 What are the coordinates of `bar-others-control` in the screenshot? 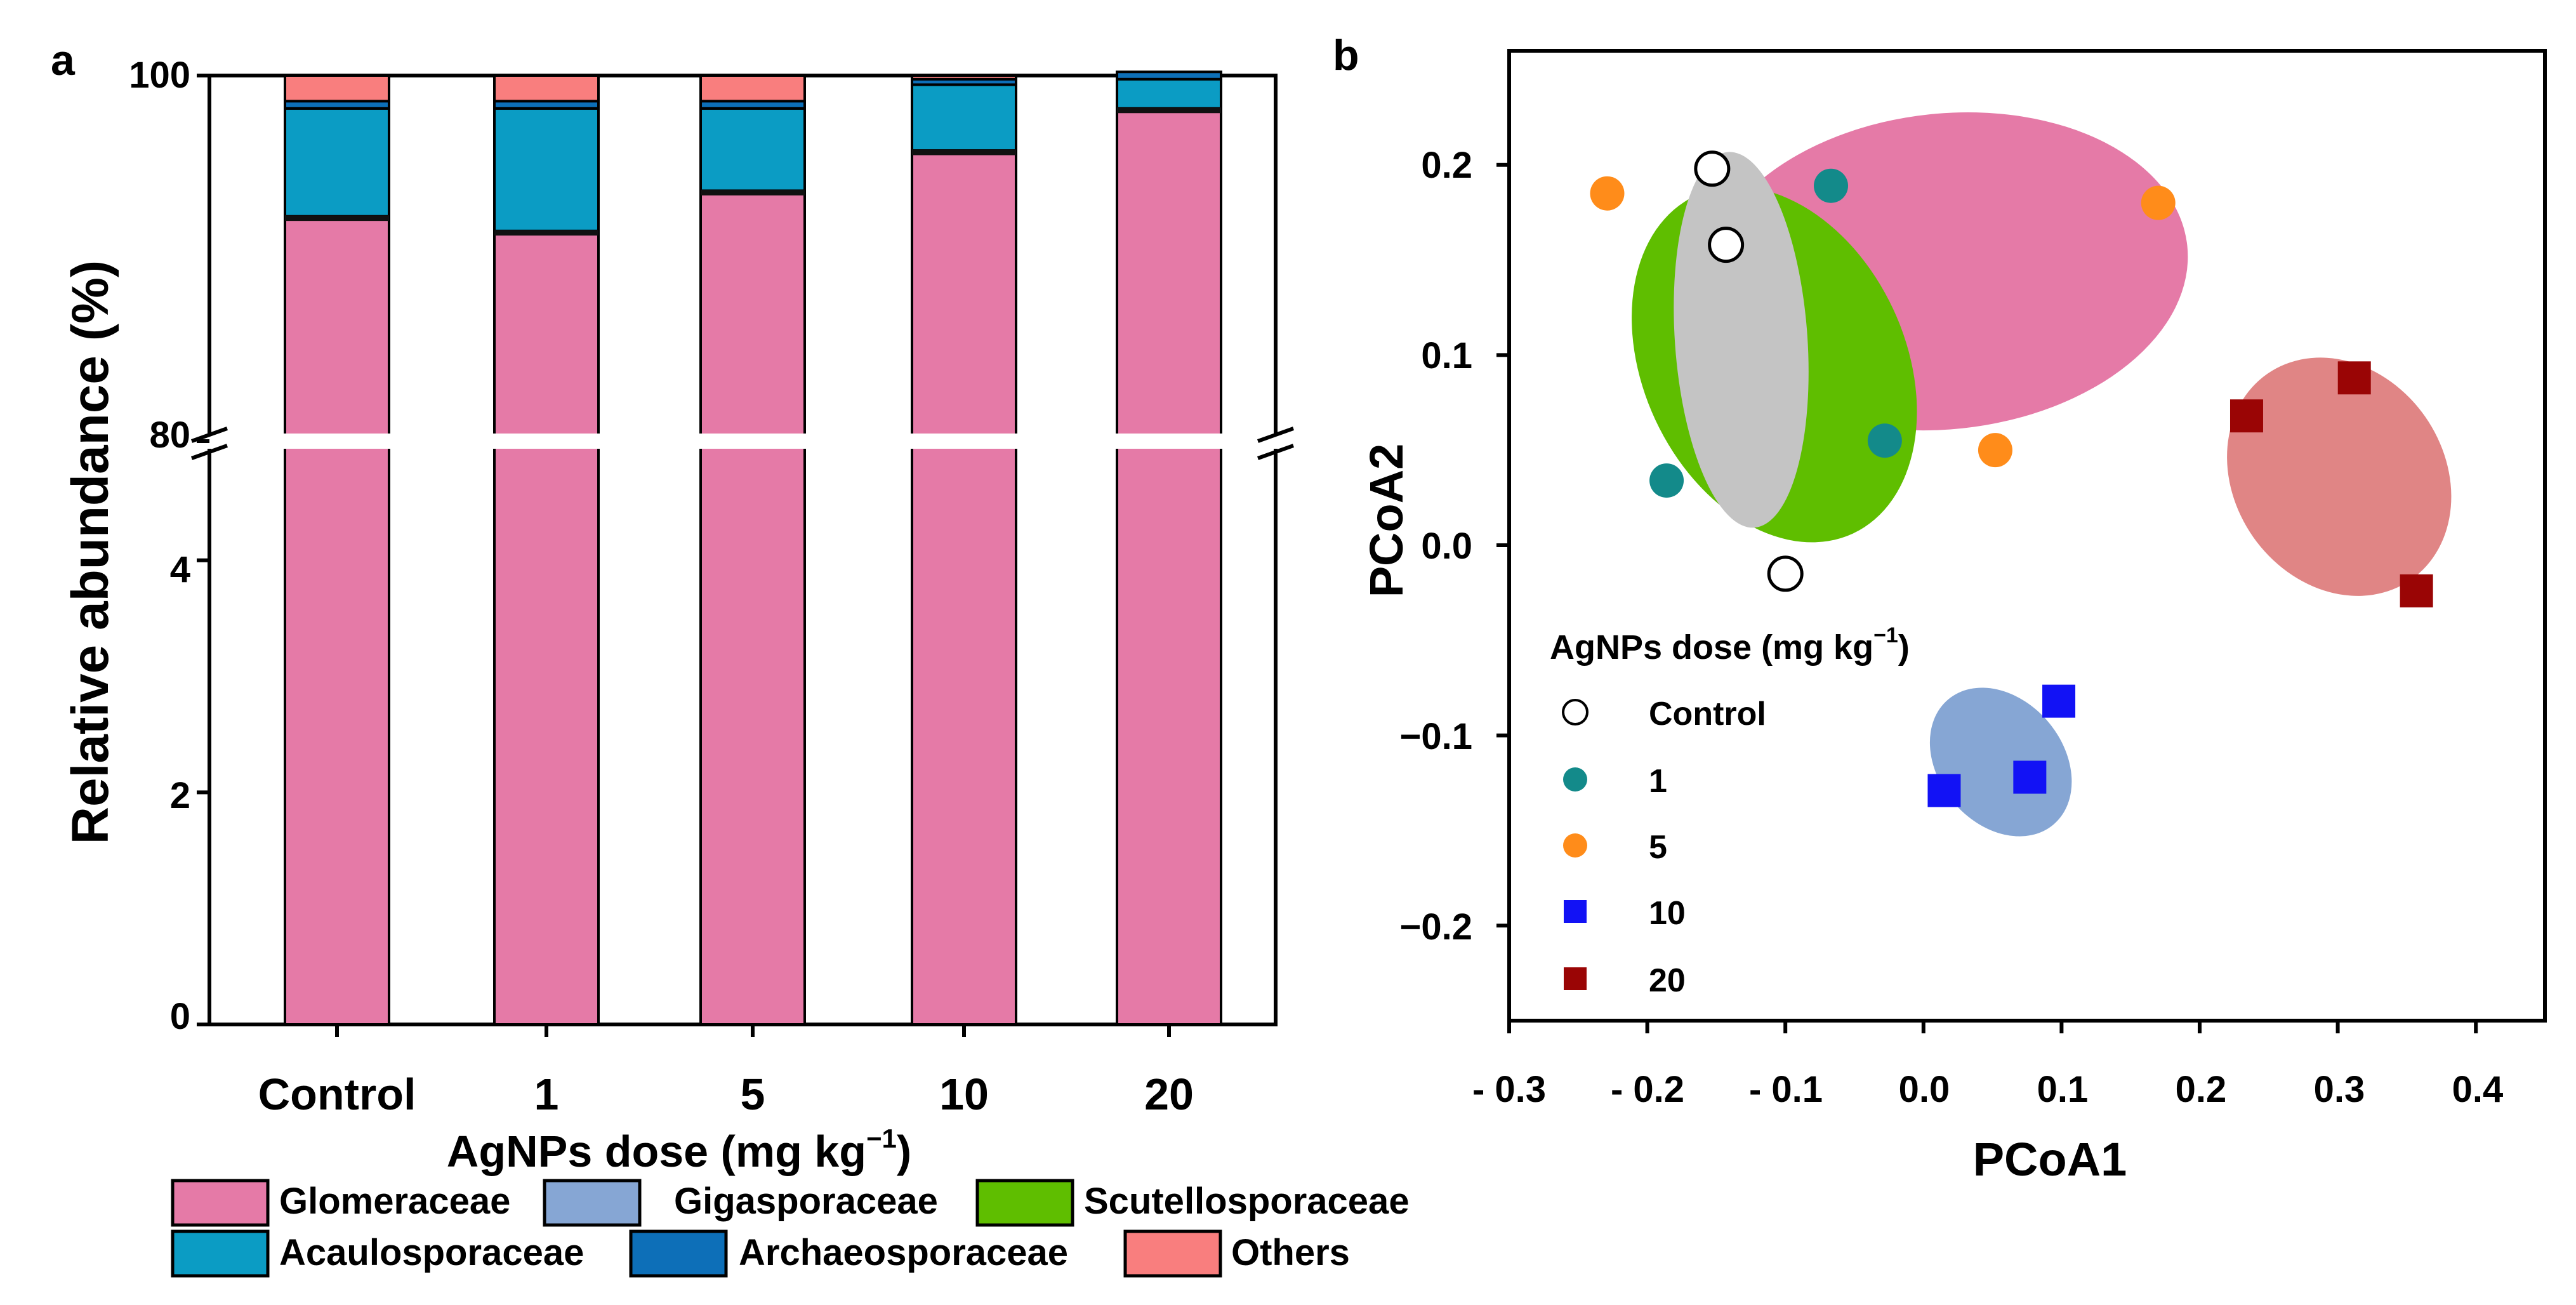 It's located at (337, 88).